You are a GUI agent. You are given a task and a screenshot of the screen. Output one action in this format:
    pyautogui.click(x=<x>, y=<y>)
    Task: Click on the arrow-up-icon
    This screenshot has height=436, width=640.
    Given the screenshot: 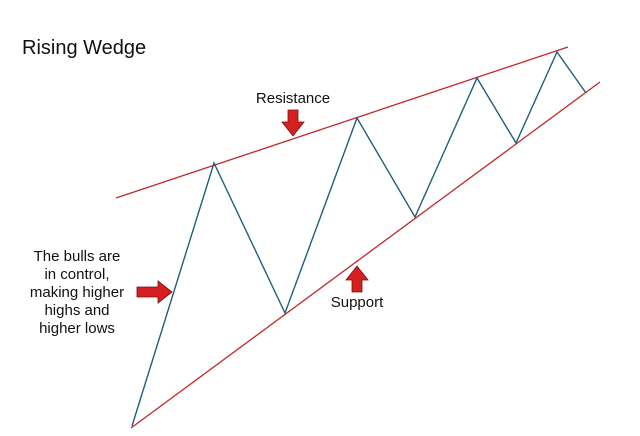 What is the action you would take?
    pyautogui.click(x=357, y=279)
    